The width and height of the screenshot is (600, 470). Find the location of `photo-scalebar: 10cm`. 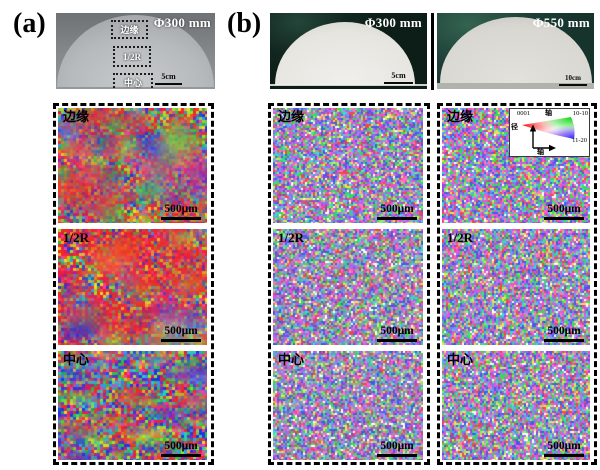

photo-scalebar: 10cm is located at coordinates (573, 80).